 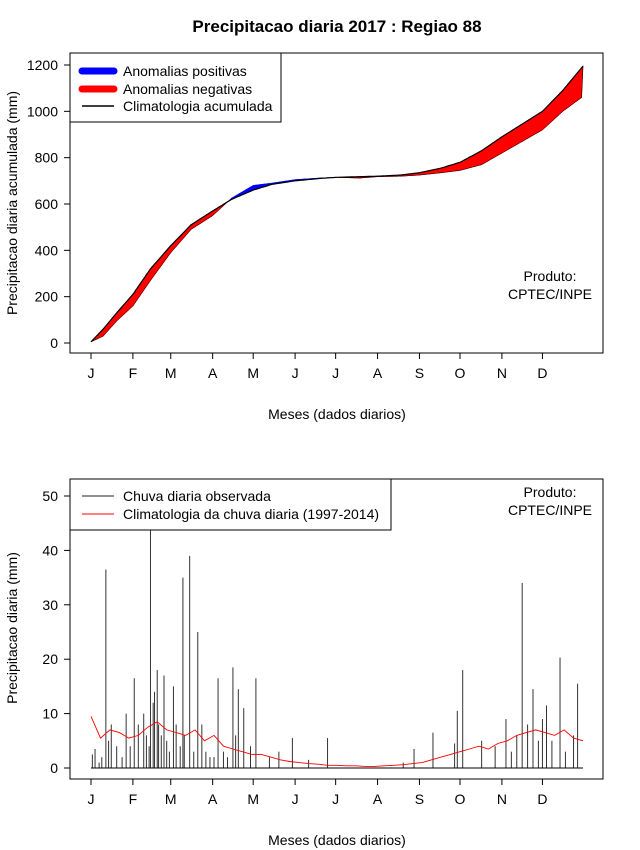 What do you see at coordinates (50, 550) in the screenshot?
I see `y-tick-label: 40` at bounding box center [50, 550].